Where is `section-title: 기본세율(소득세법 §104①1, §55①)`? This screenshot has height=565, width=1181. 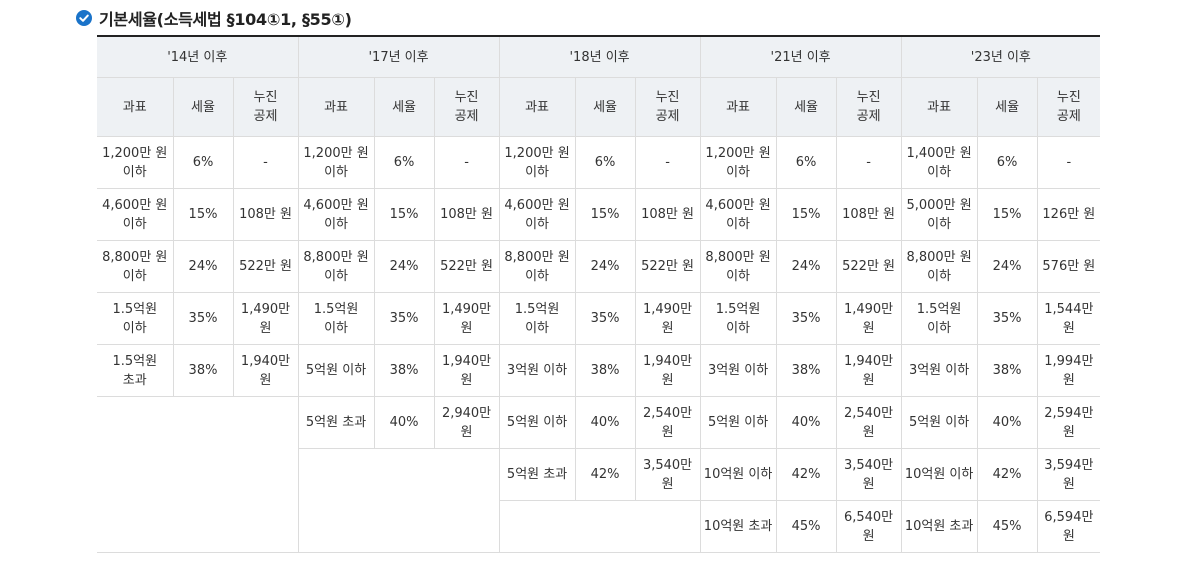
section-title: 기본세율(소득세법 §104①1, §55①) is located at coordinates (225, 19).